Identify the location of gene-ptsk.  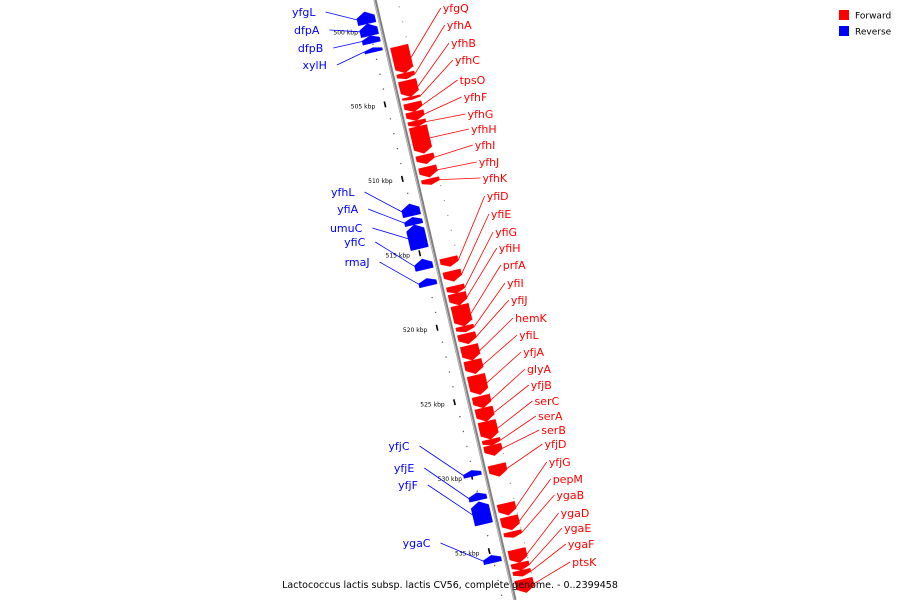
(524, 584).